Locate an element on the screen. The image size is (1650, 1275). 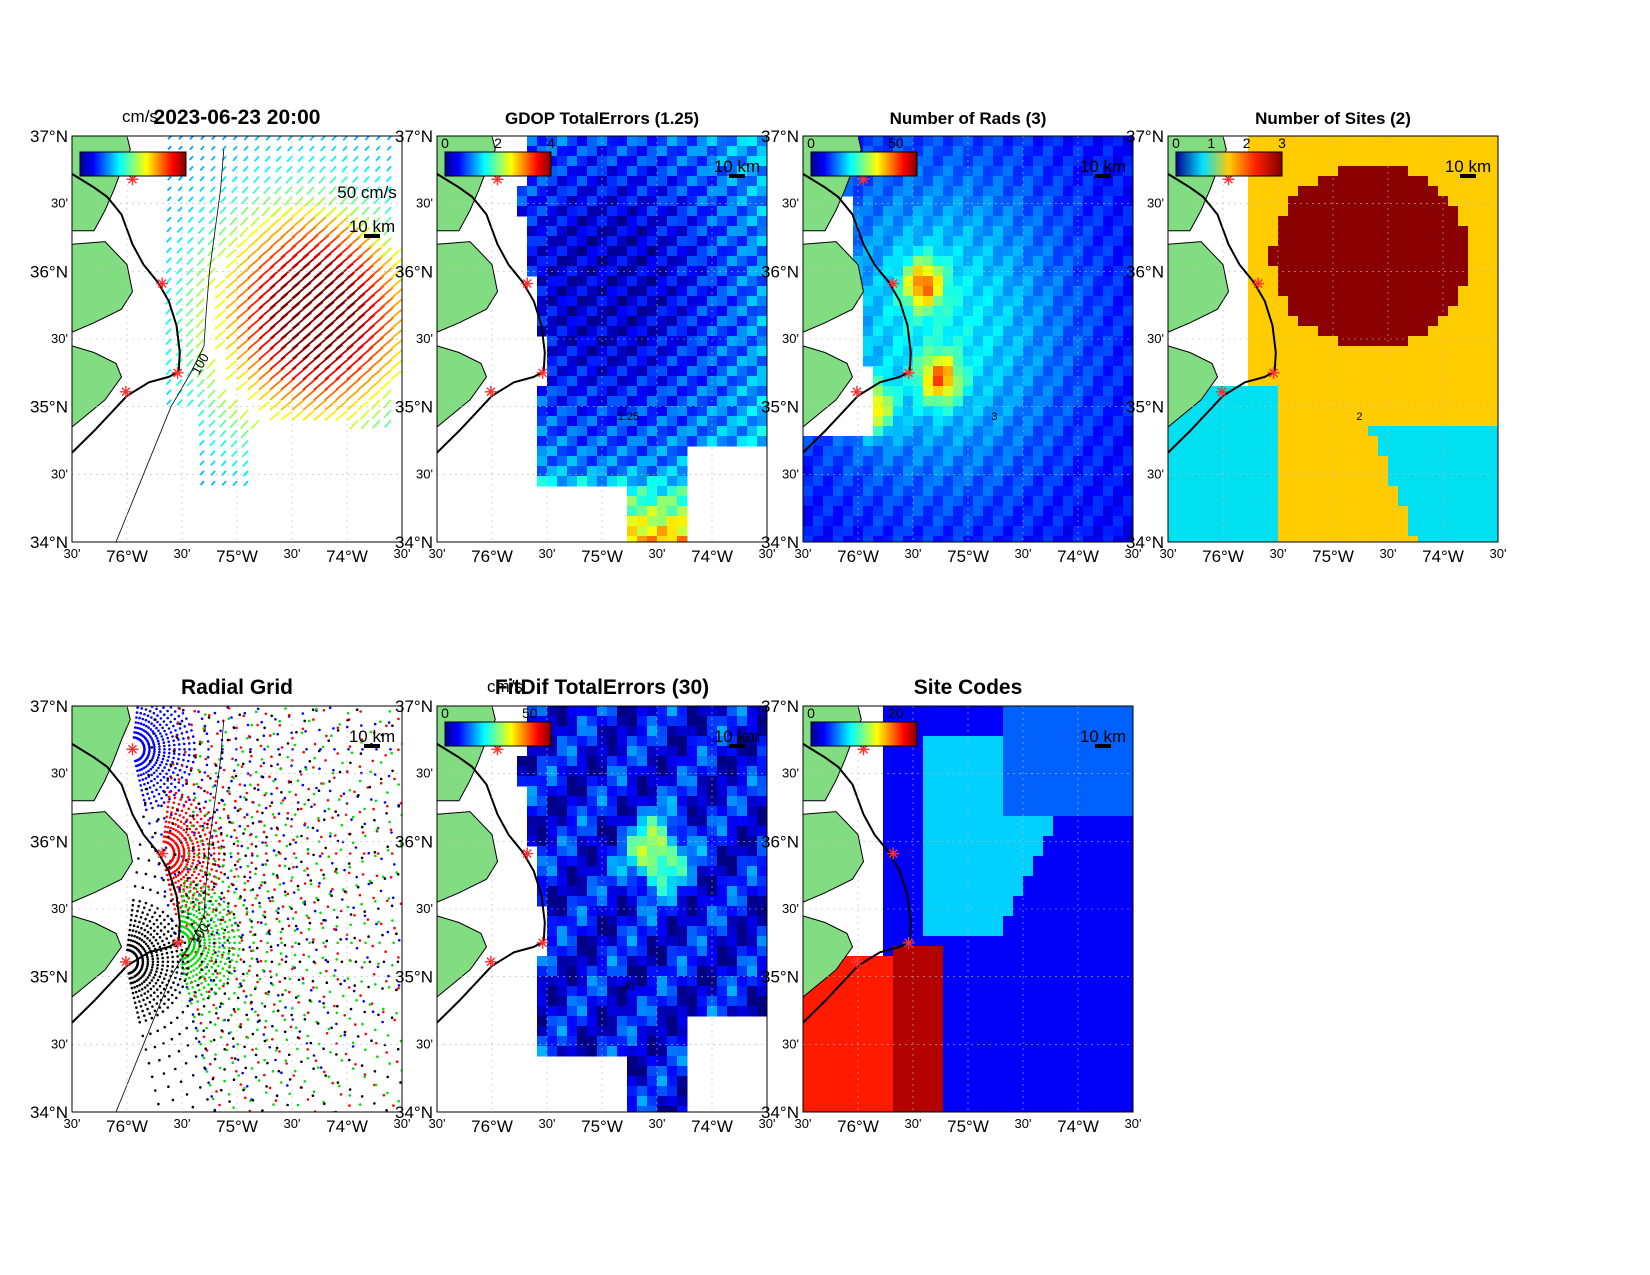
contour-label: 3 is located at coordinates (994, 417).